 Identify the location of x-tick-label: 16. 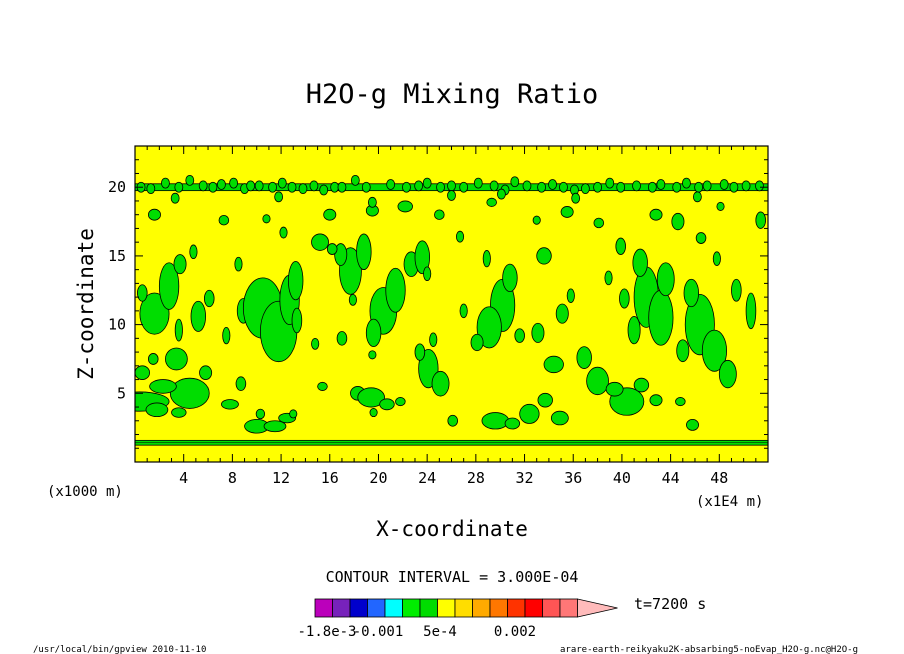
(330, 478).